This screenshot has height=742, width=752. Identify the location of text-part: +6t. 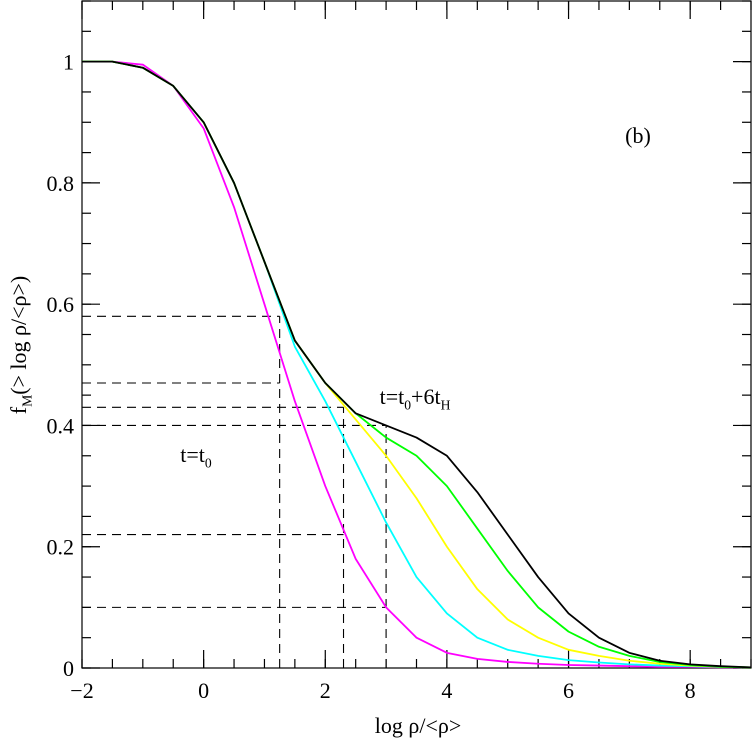
(426, 396).